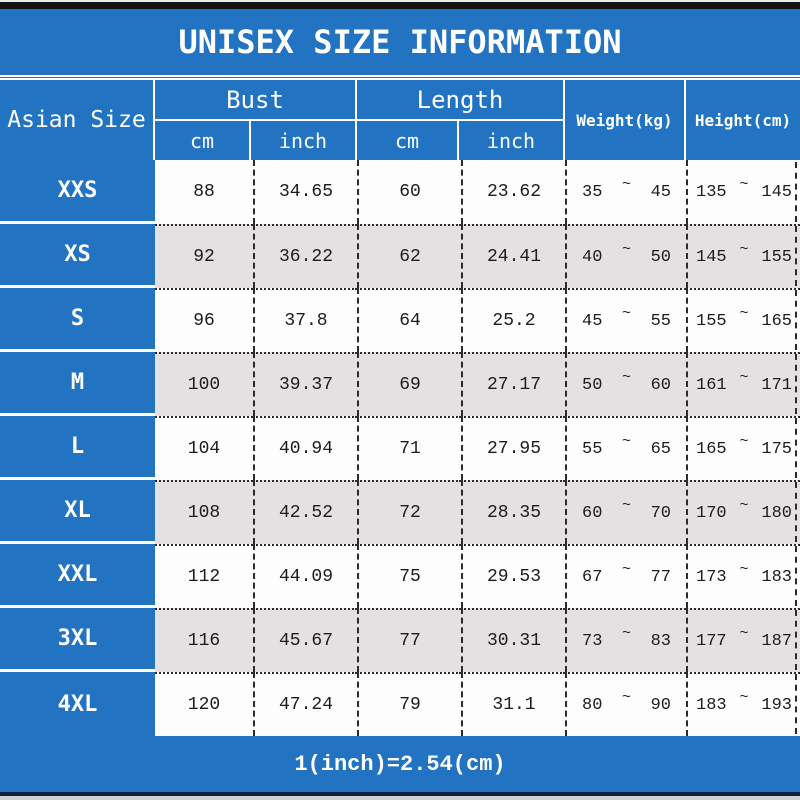 Image resolution: width=800 pixels, height=800 pixels. Describe the element at coordinates (711, 385) in the screenshot. I see `height-min: 161` at that location.